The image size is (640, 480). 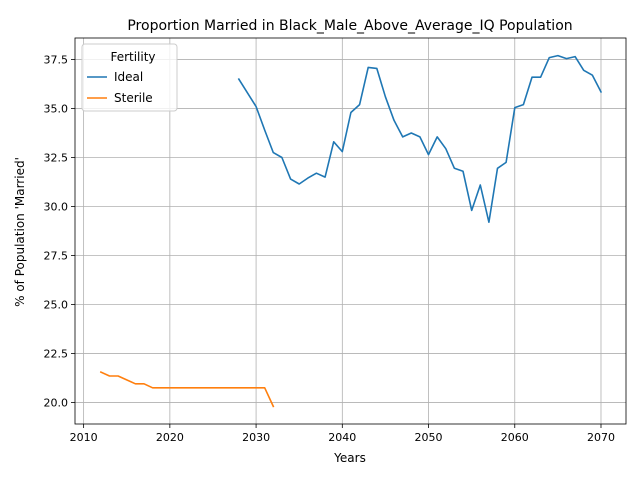 What do you see at coordinates (56, 60) in the screenshot?
I see `y-tick-label: 37.5` at bounding box center [56, 60].